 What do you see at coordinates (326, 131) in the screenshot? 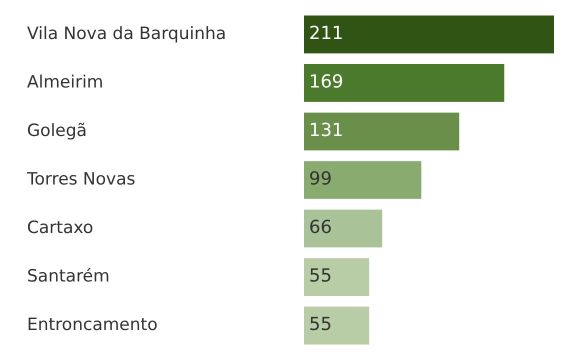
I see `data-label: 131` at bounding box center [326, 131].